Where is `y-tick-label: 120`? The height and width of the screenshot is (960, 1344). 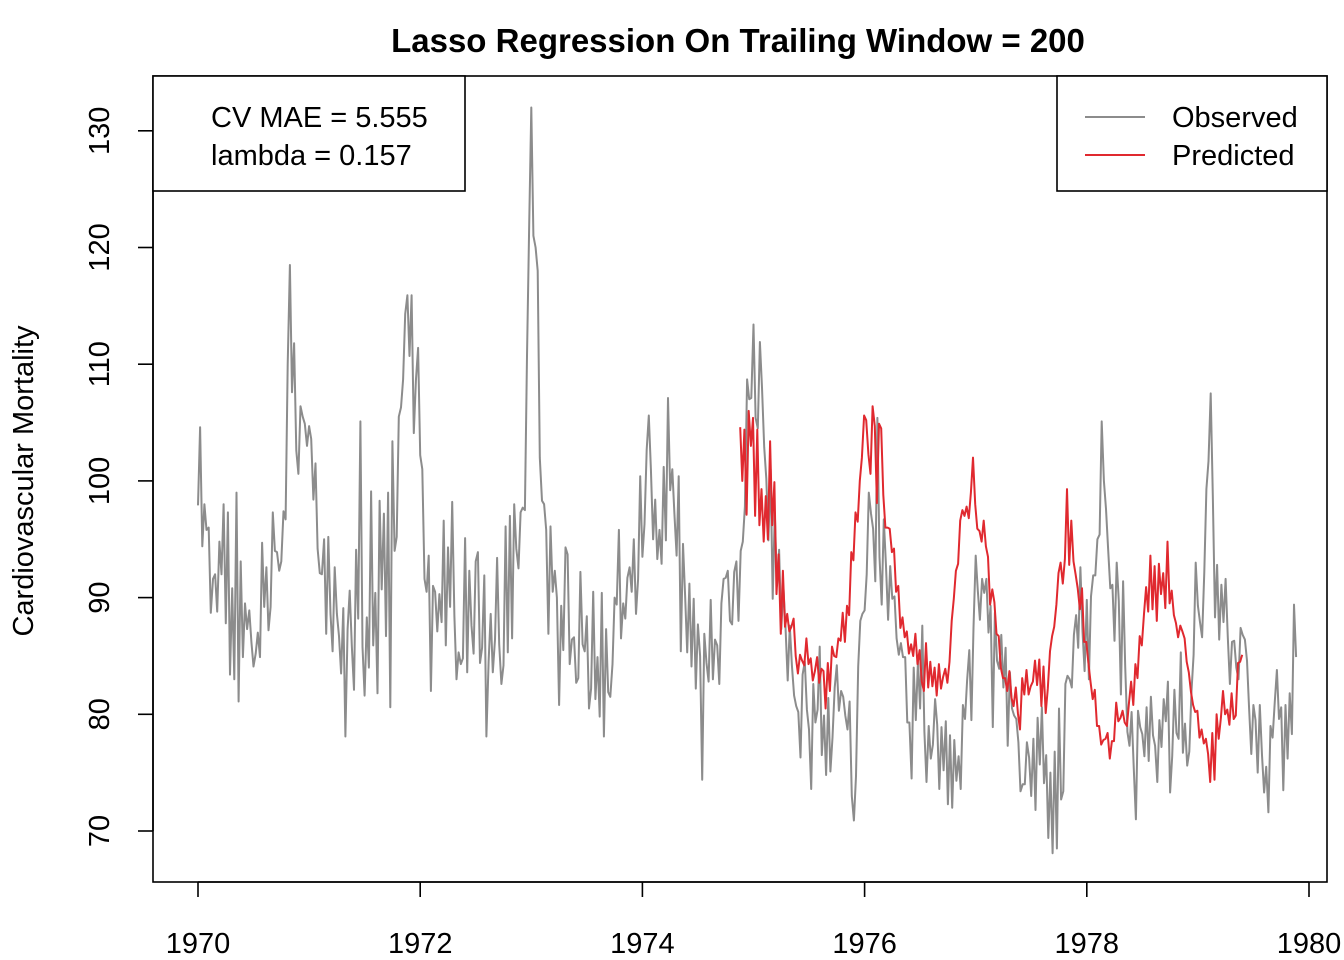 y-tick-label: 120 is located at coordinates (100, 247).